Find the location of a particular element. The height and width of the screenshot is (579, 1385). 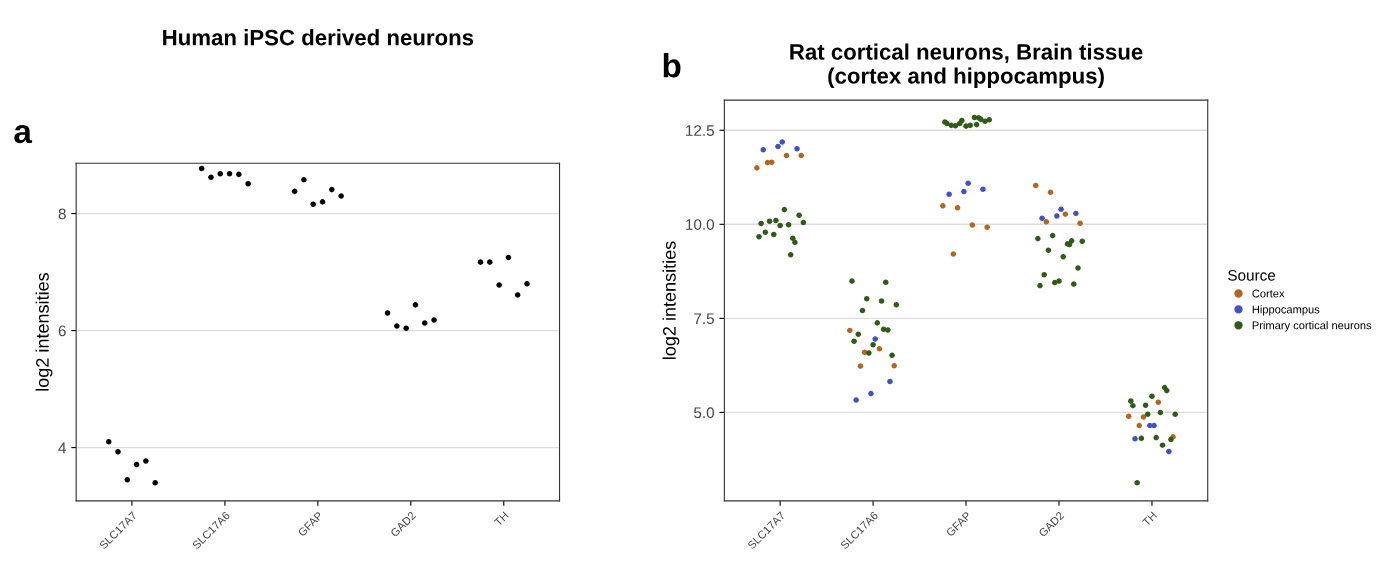

legend-label: Cortex is located at coordinates (1268, 293).